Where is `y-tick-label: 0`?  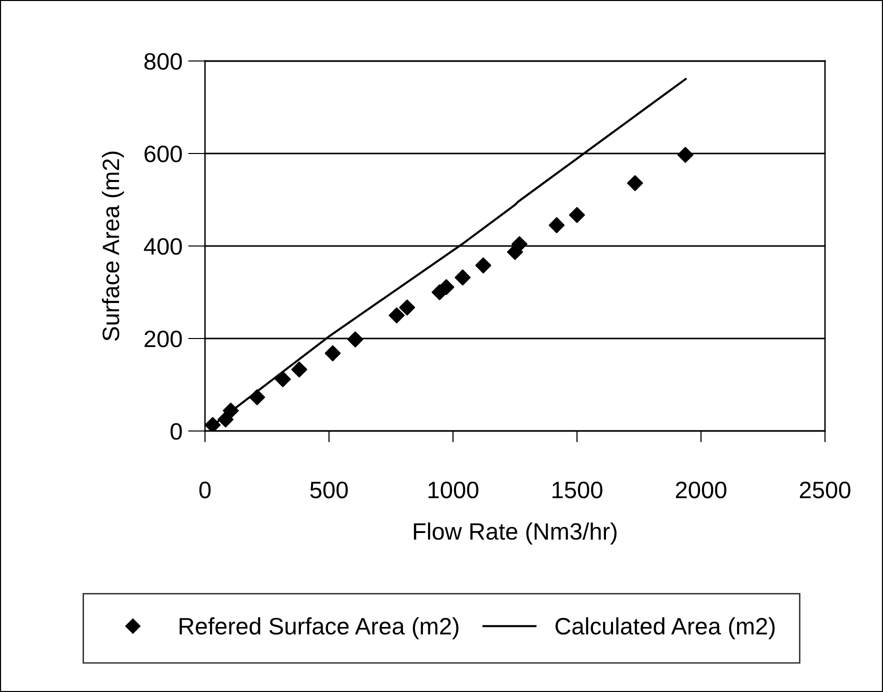
y-tick-label: 0 is located at coordinates (176, 431).